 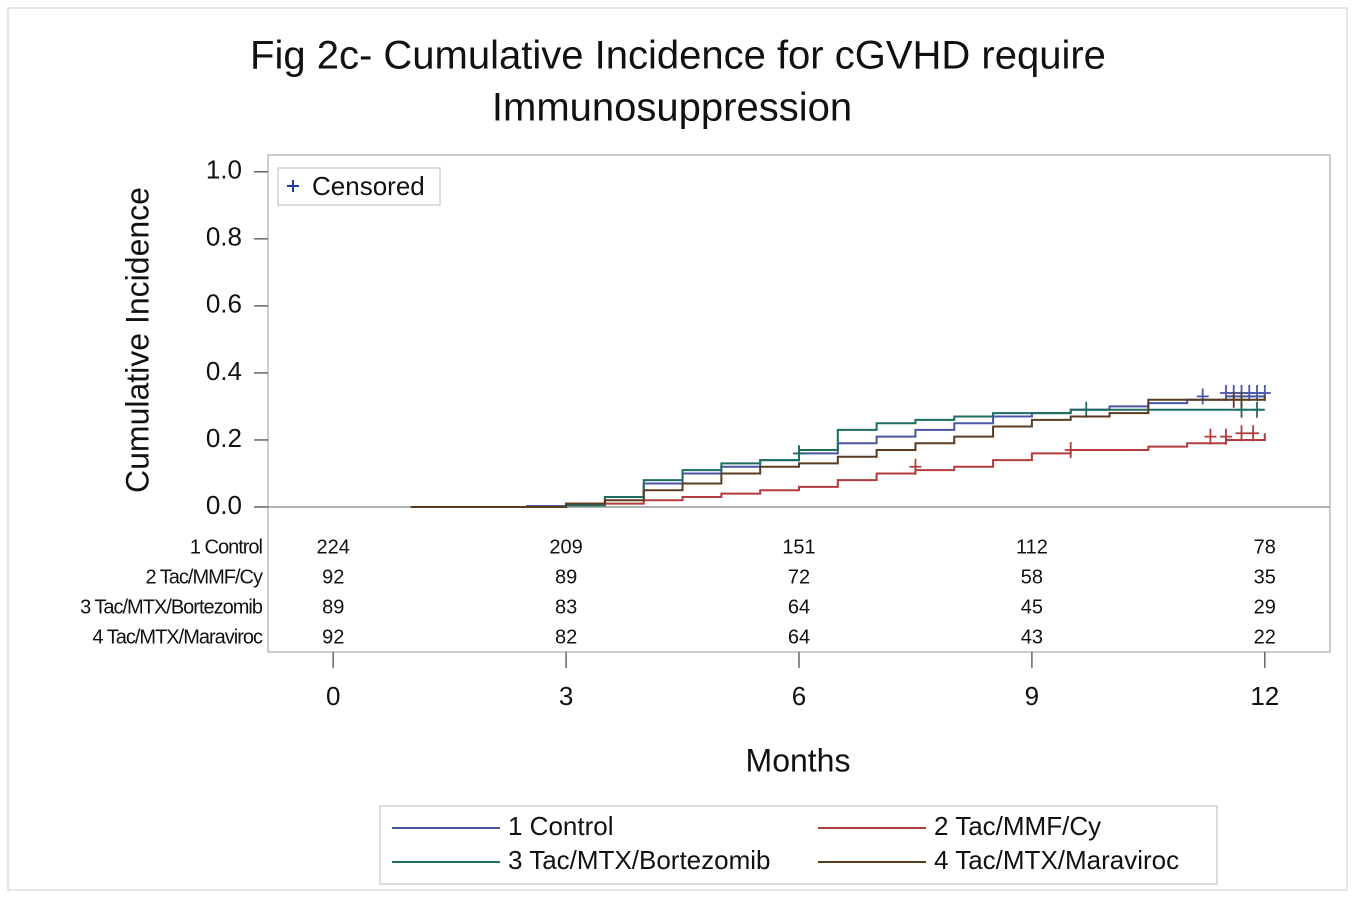 I want to click on at-risk-count: 58, so click(x=1032, y=577).